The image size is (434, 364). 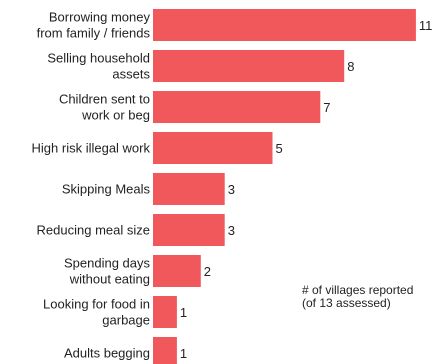 I want to click on chart-annotation: # of villages reported (of 13 assessed), so click(x=357, y=297).